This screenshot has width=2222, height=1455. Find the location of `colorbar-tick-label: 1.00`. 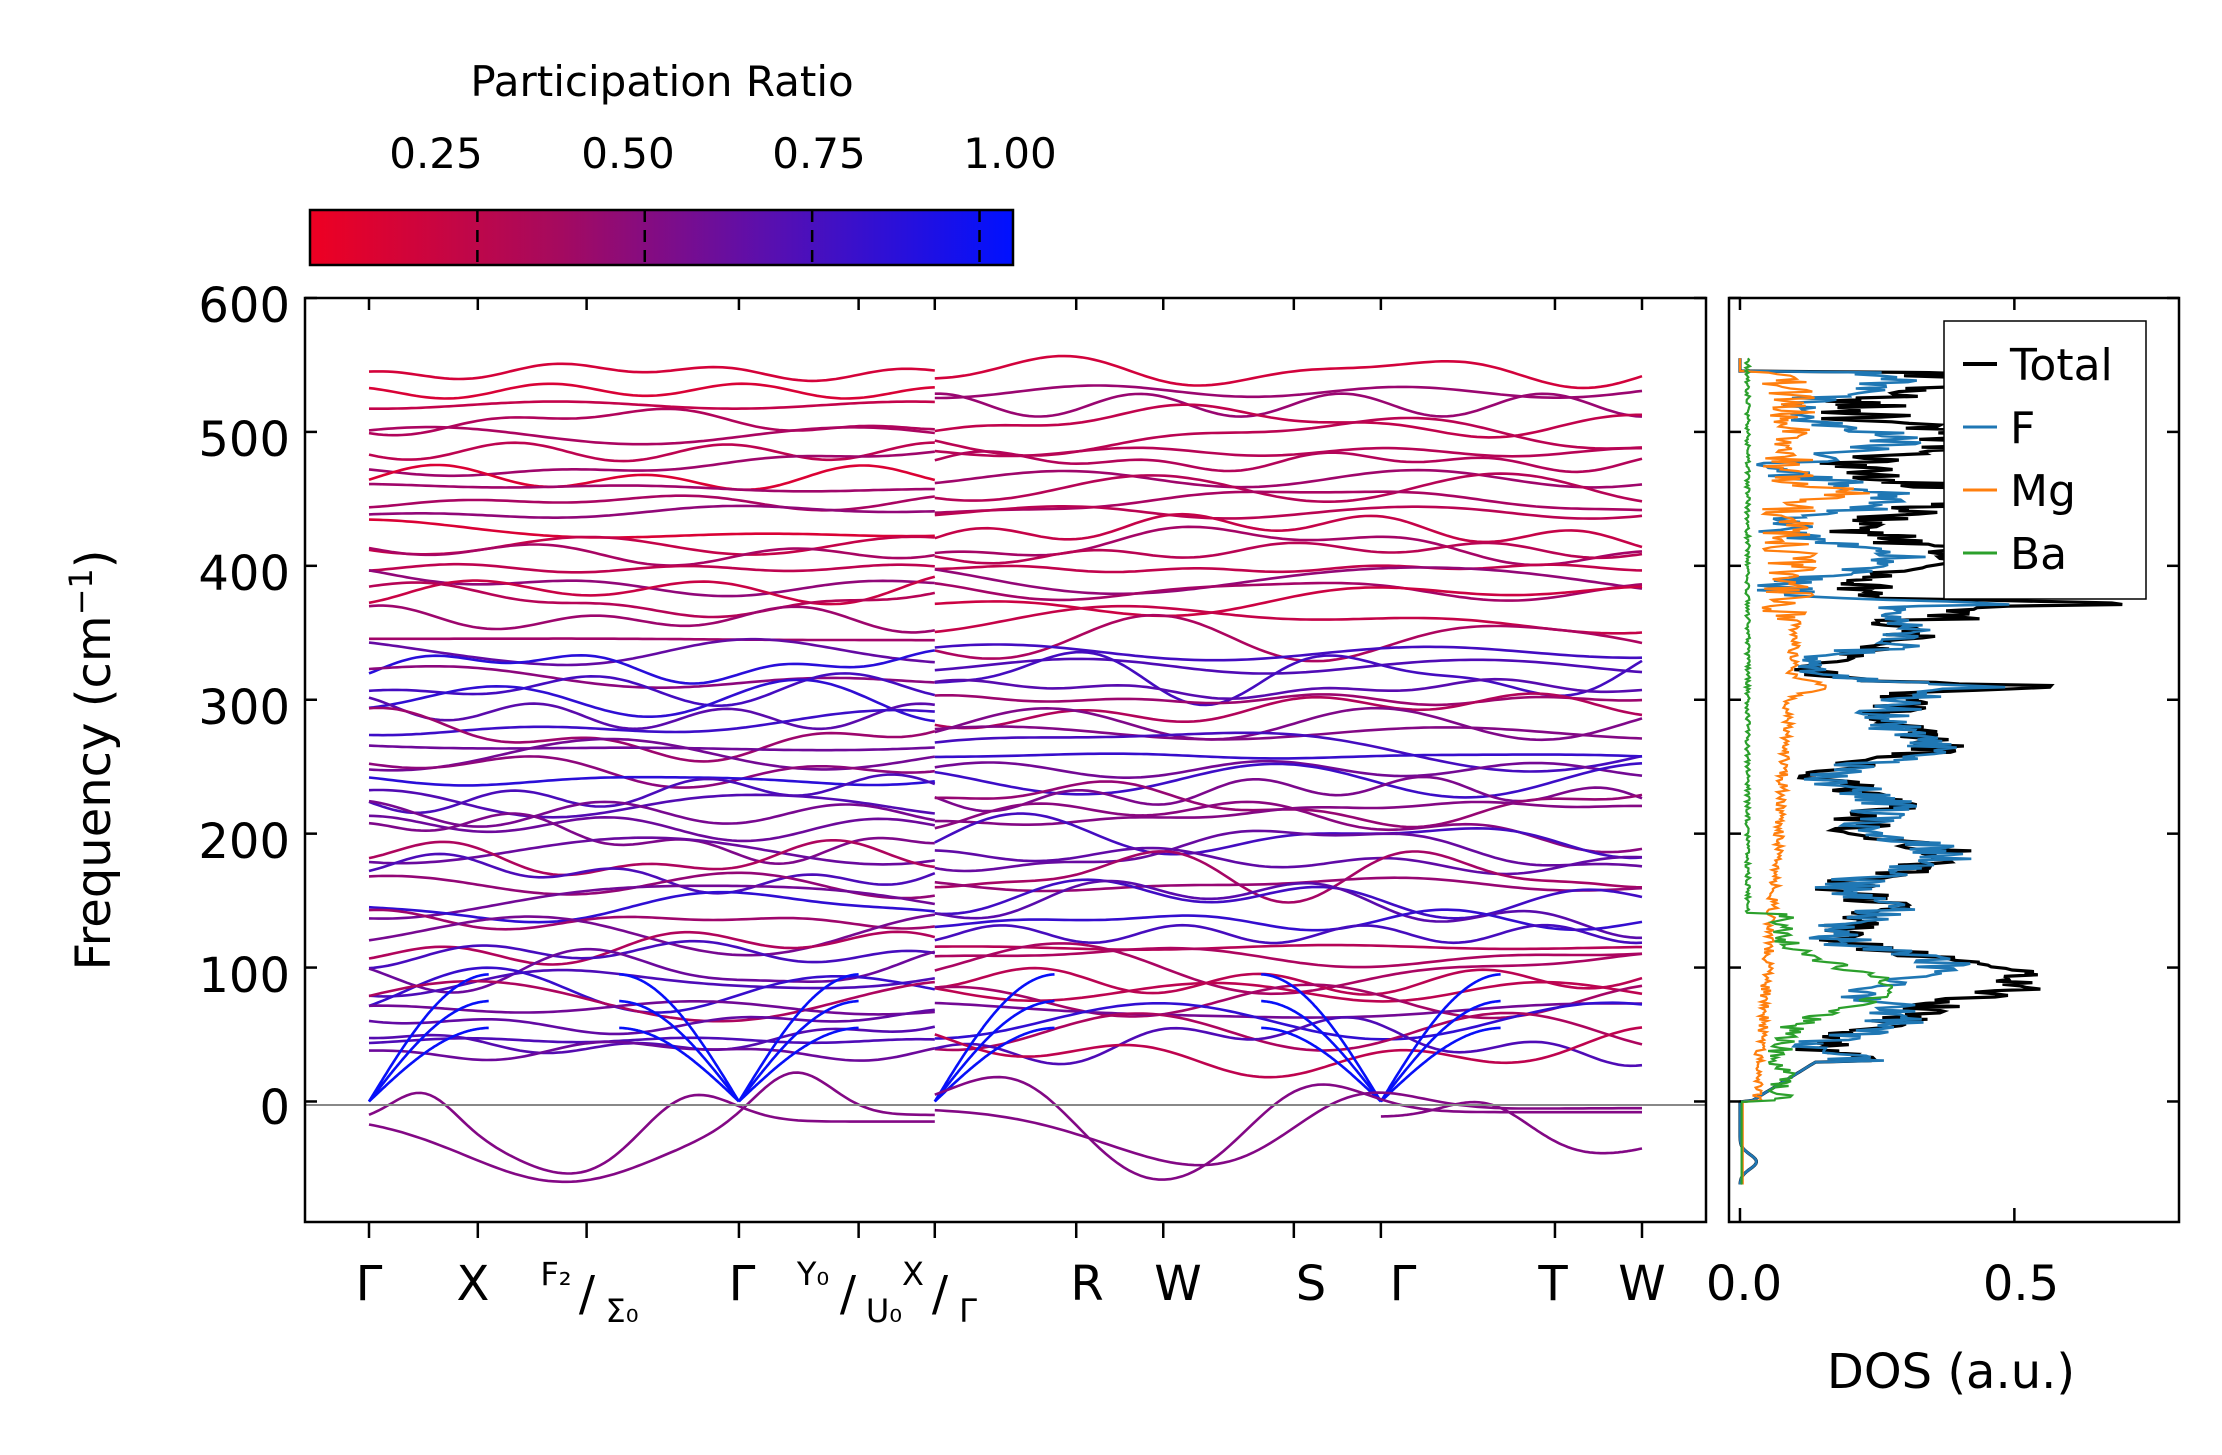

colorbar-tick-label: 1.00 is located at coordinates (1010, 153).